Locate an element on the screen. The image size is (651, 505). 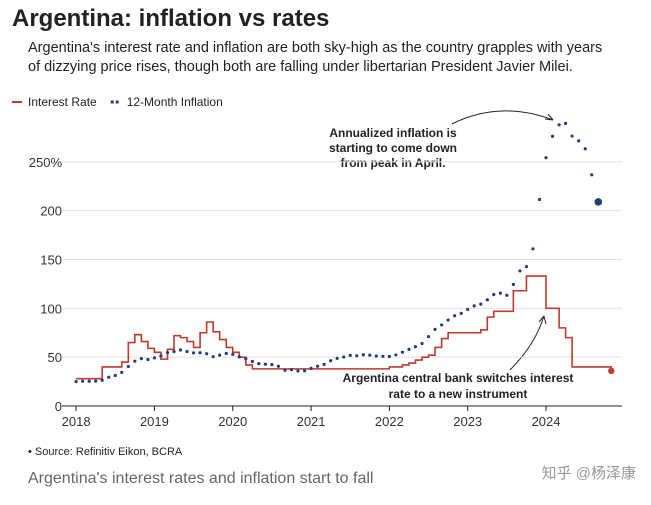
y-tick-label: 150 is located at coordinates (51, 260).